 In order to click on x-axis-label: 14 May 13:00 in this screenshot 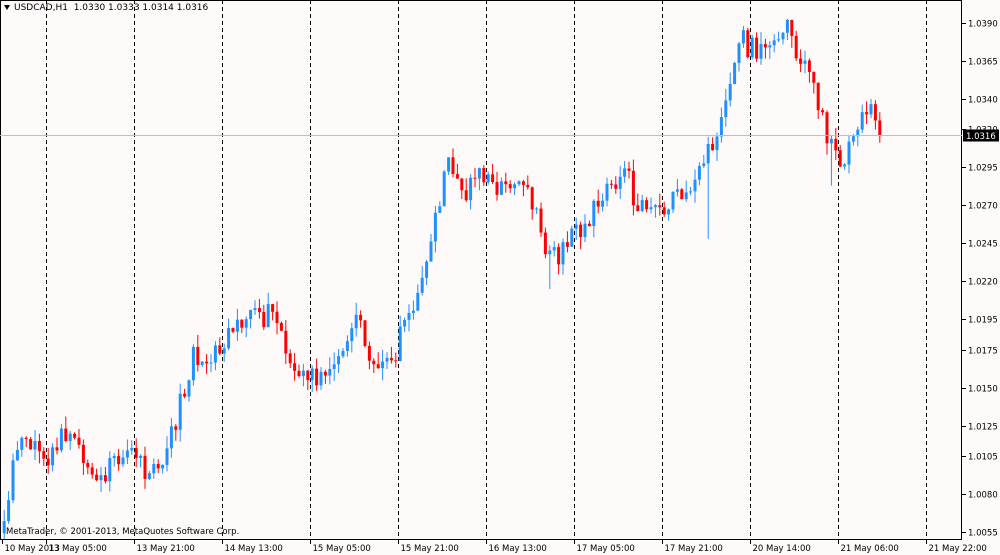, I will do `click(254, 549)`.